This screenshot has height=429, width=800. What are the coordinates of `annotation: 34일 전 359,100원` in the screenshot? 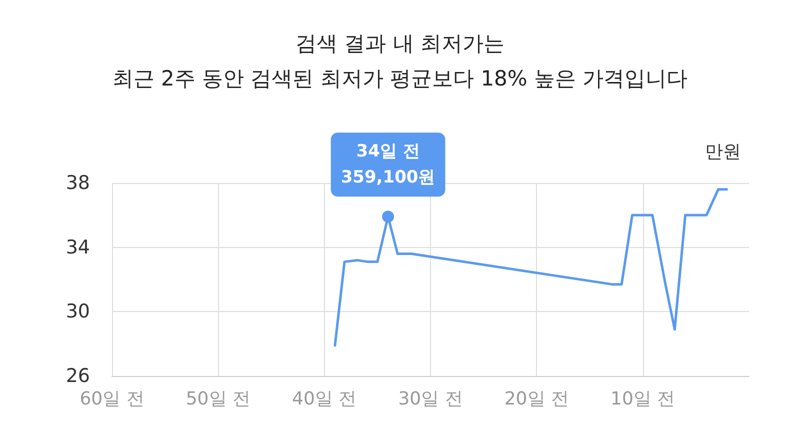 It's located at (388, 165).